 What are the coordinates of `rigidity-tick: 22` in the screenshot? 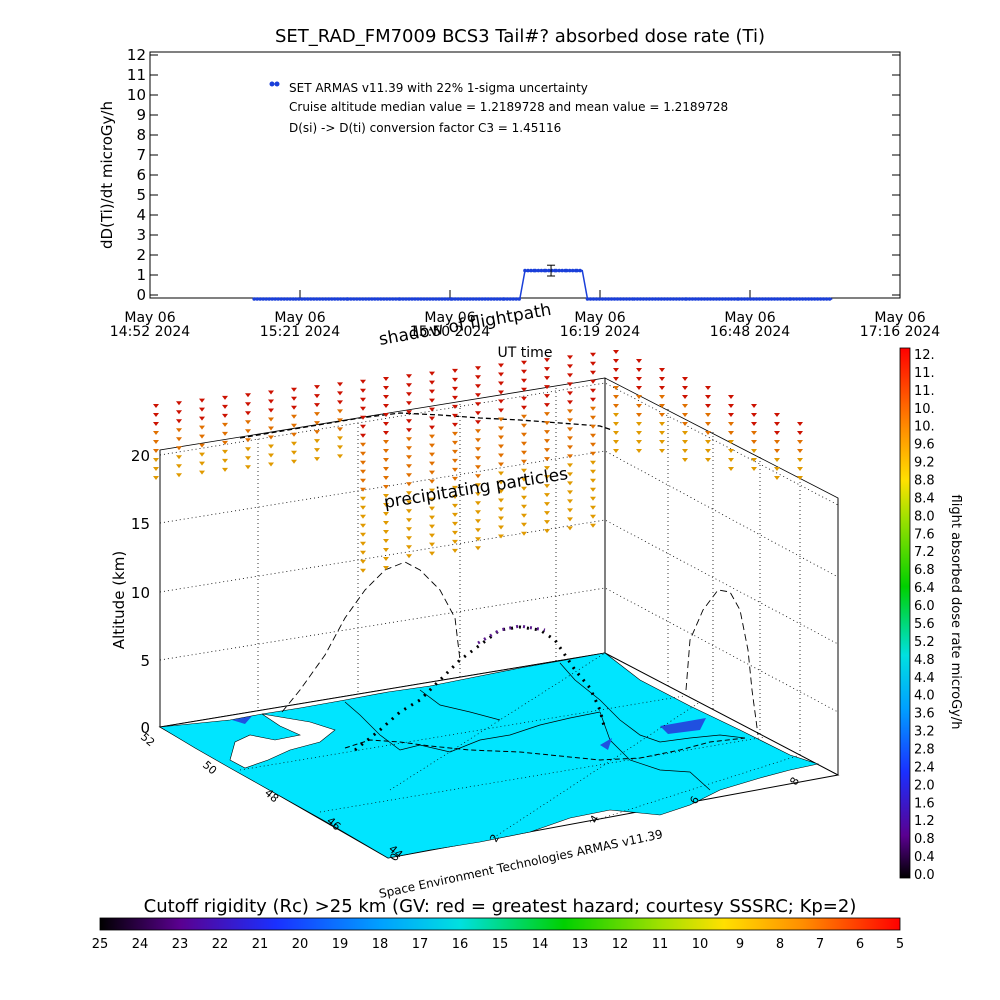 It's located at (220, 944).